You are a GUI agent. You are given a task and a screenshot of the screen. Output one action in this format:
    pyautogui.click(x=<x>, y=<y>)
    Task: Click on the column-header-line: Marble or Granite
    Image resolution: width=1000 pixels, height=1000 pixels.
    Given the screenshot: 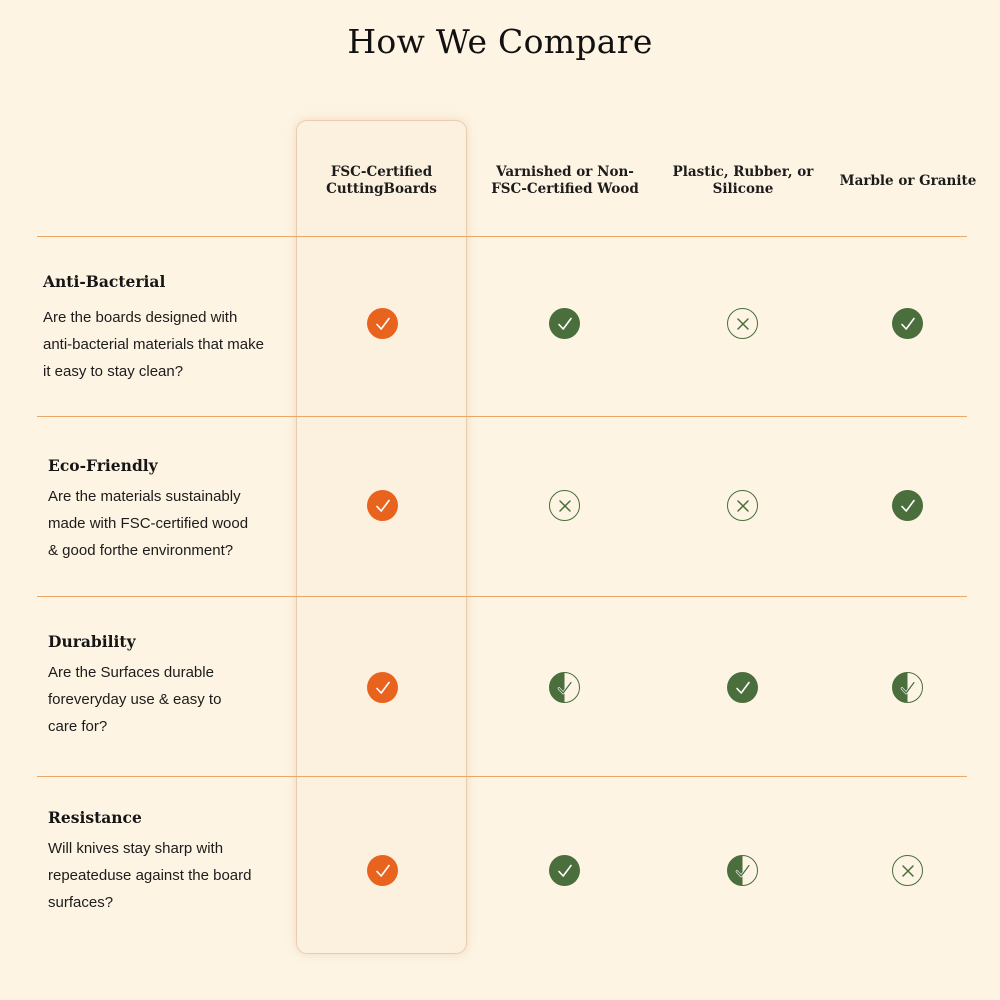 What is the action you would take?
    pyautogui.click(x=908, y=180)
    